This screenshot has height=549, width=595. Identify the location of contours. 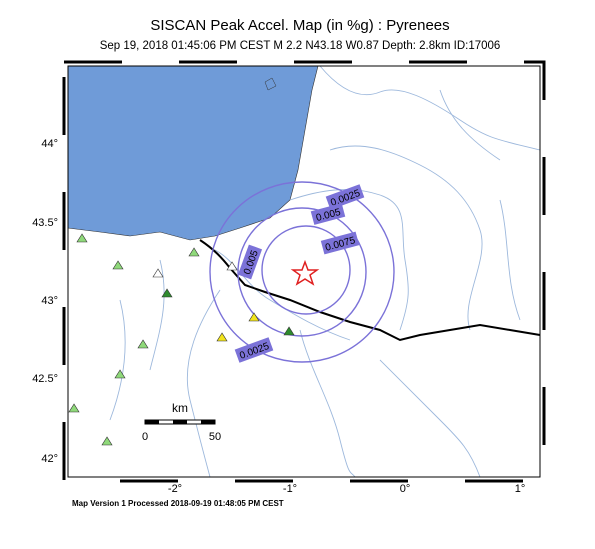
(302, 272).